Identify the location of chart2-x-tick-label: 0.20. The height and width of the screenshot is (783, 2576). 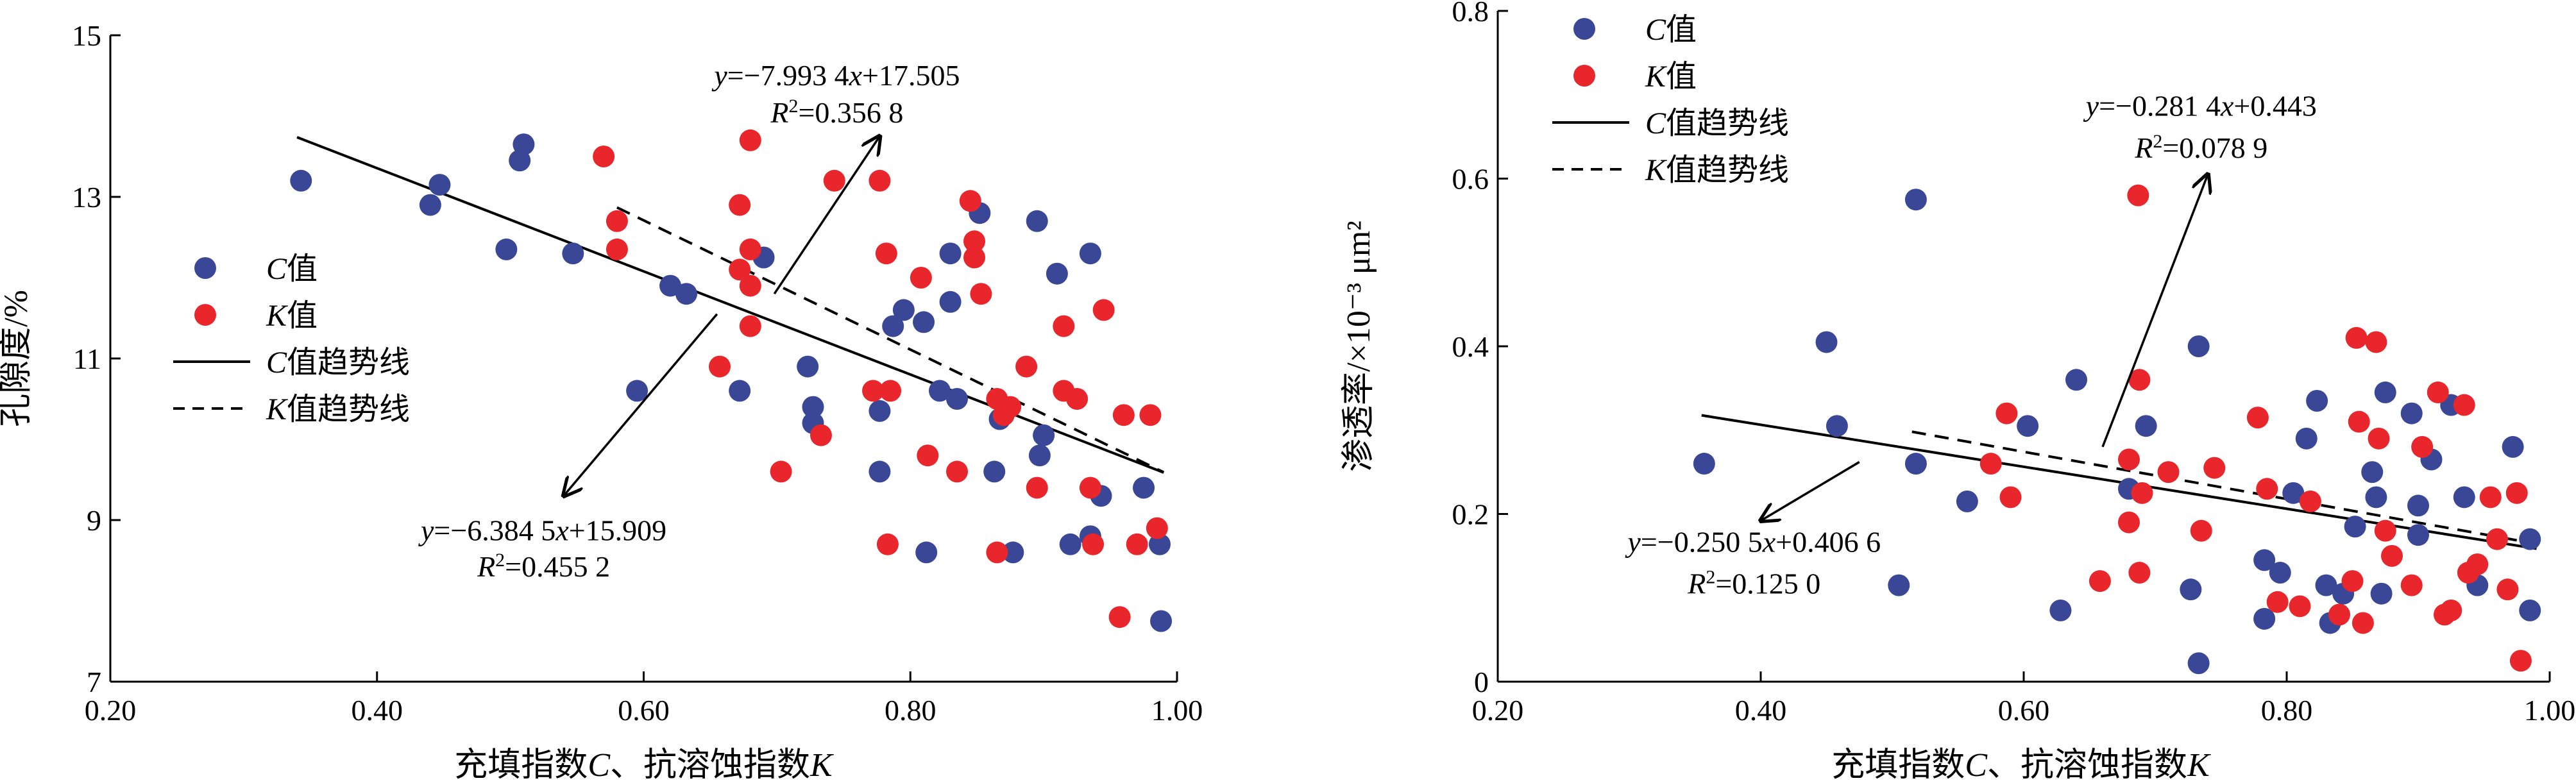
(1498, 711).